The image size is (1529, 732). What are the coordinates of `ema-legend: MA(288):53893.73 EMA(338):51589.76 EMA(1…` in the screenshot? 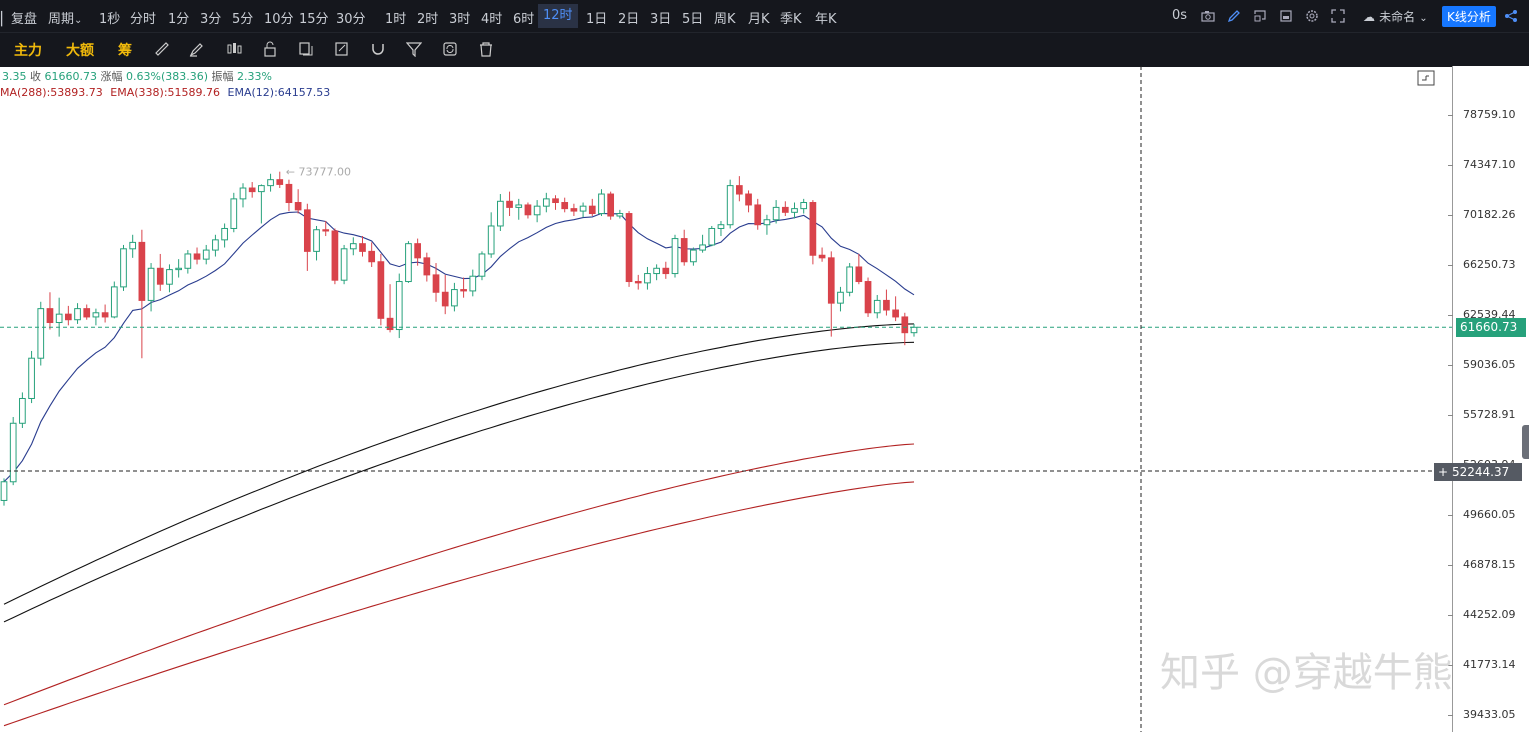 It's located at (165, 92).